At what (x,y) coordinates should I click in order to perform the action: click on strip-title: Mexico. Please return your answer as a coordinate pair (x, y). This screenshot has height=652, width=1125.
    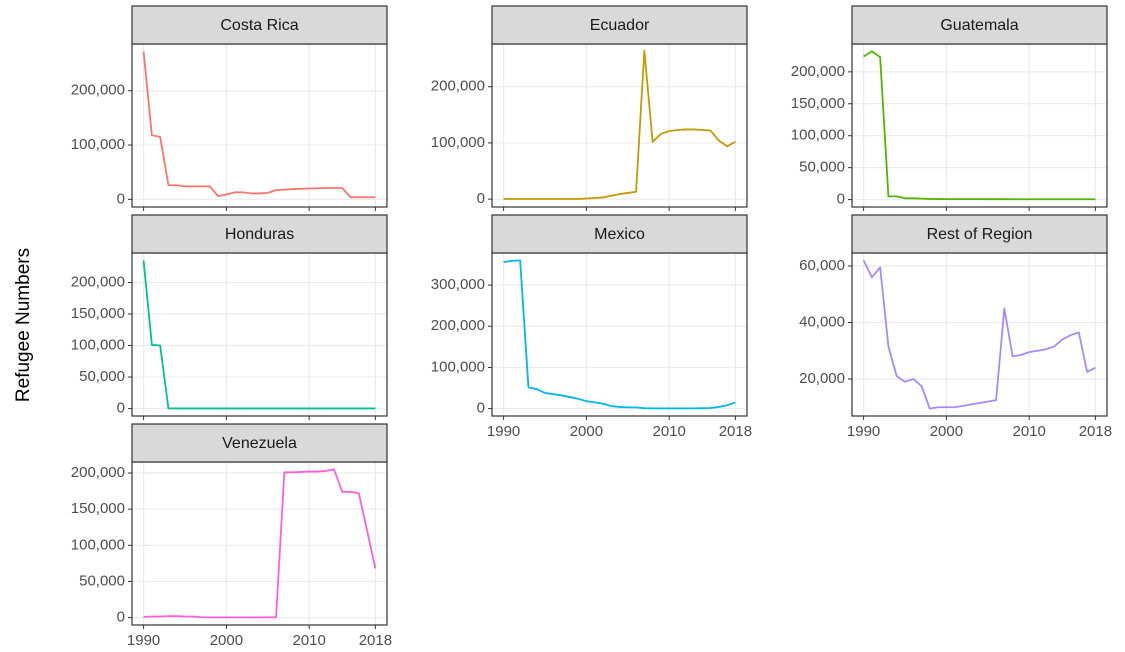
    Looking at the image, I should click on (619, 234).